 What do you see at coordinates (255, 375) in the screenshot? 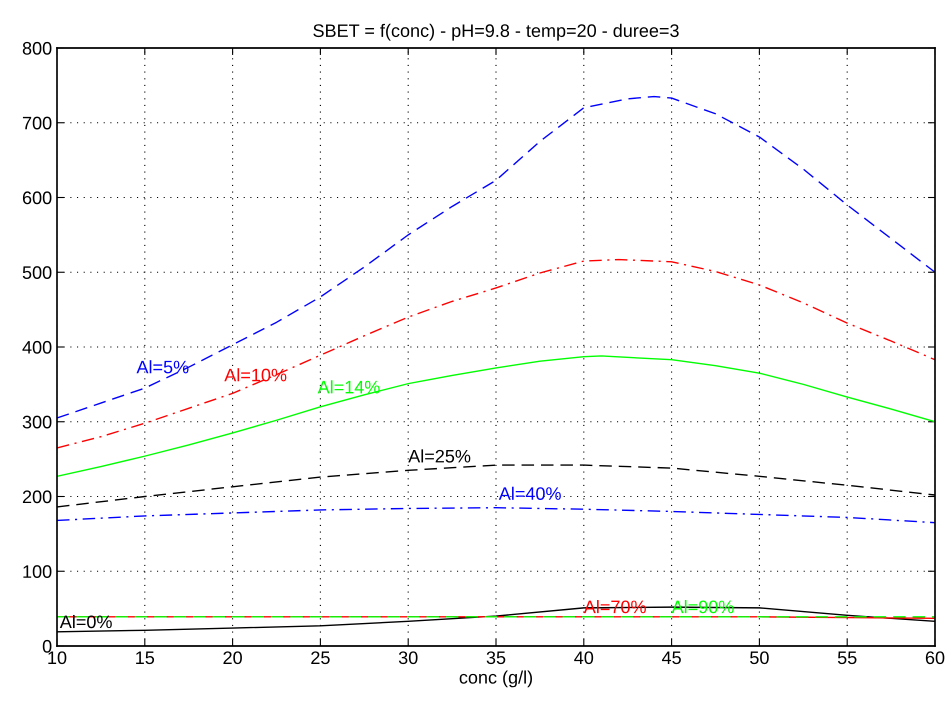
I see `series-label: Al=10%` at bounding box center [255, 375].